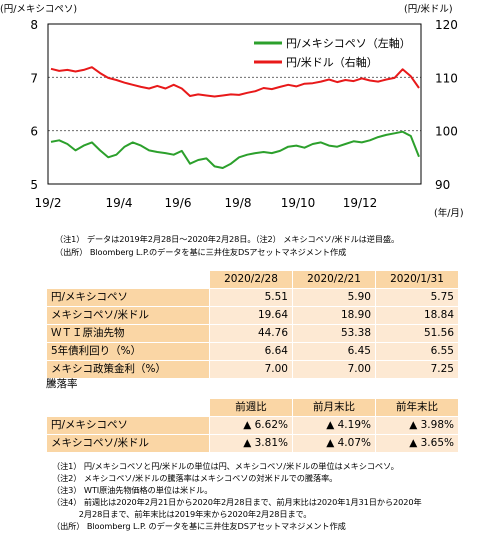 The image size is (482, 539). I want to click on left-tick-label: 5, so click(34, 185).